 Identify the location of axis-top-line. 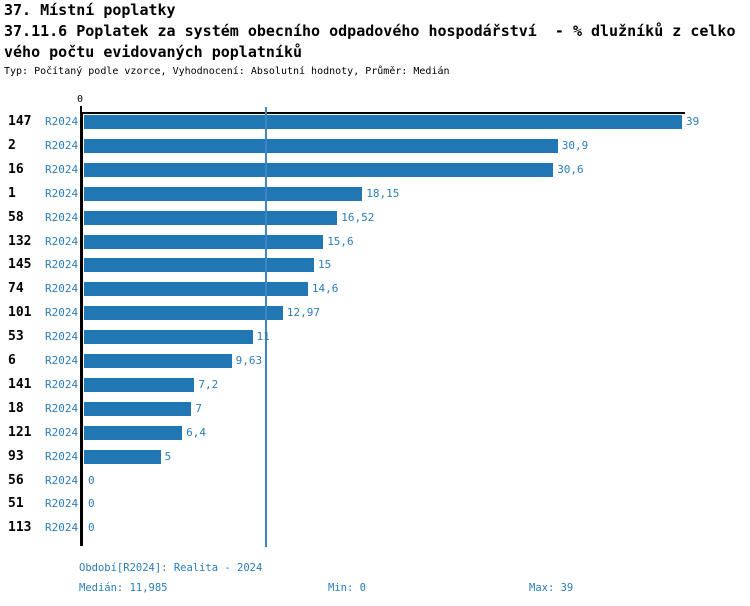
(383, 113).